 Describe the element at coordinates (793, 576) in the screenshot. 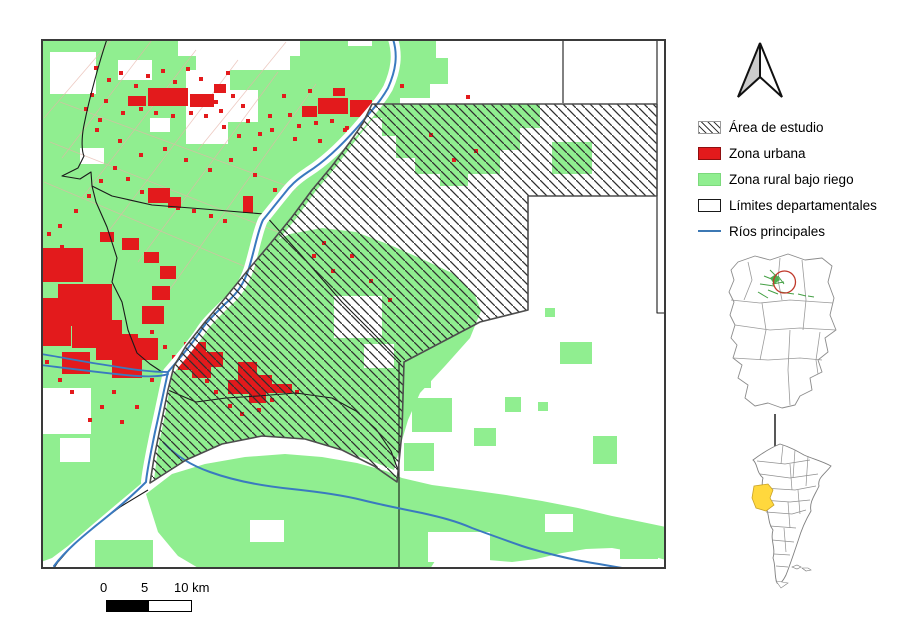

I see `islands` at that location.